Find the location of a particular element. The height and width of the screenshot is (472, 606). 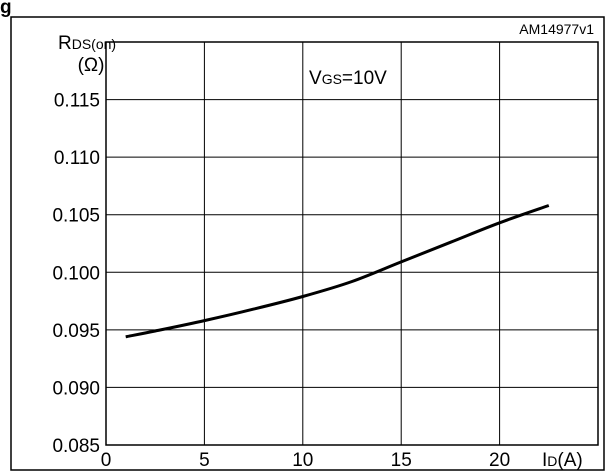

y-axis-label-main: R is located at coordinates (65, 43).